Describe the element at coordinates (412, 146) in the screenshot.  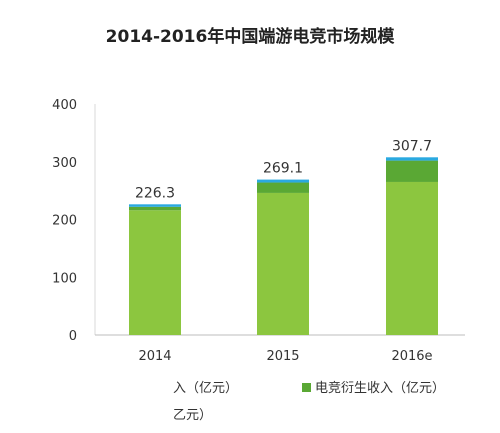
I see `bar-total-label: 307.7` at that location.